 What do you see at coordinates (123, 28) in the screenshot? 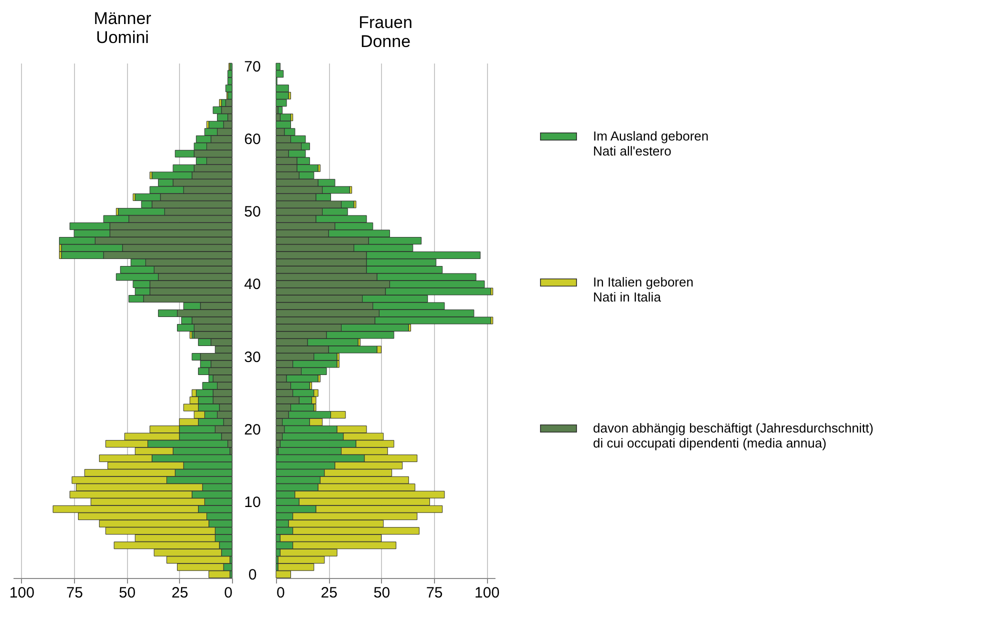
I see `chart-title: Männer Uomini` at bounding box center [123, 28].